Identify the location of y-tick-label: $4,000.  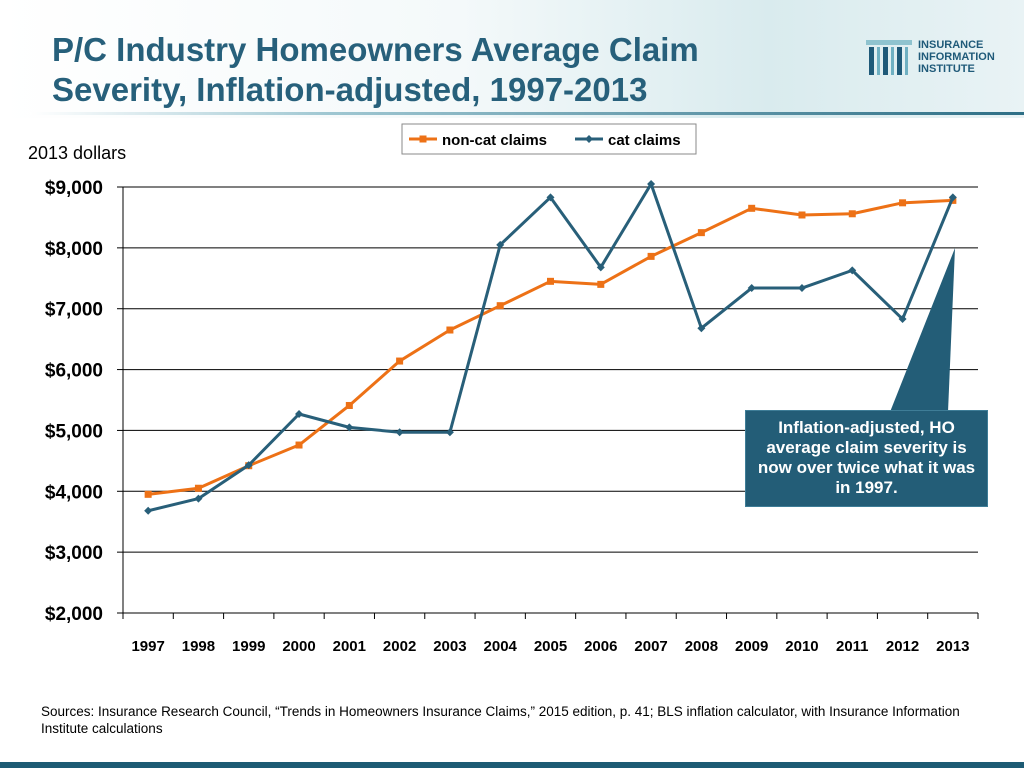
(74, 492).